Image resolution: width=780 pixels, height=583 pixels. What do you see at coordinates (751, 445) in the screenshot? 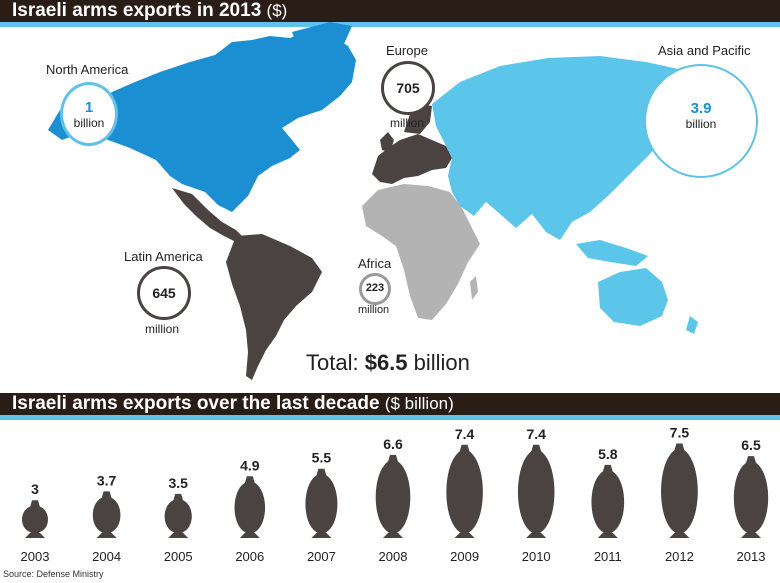
I see `value-label-2013: 6.5` at bounding box center [751, 445].